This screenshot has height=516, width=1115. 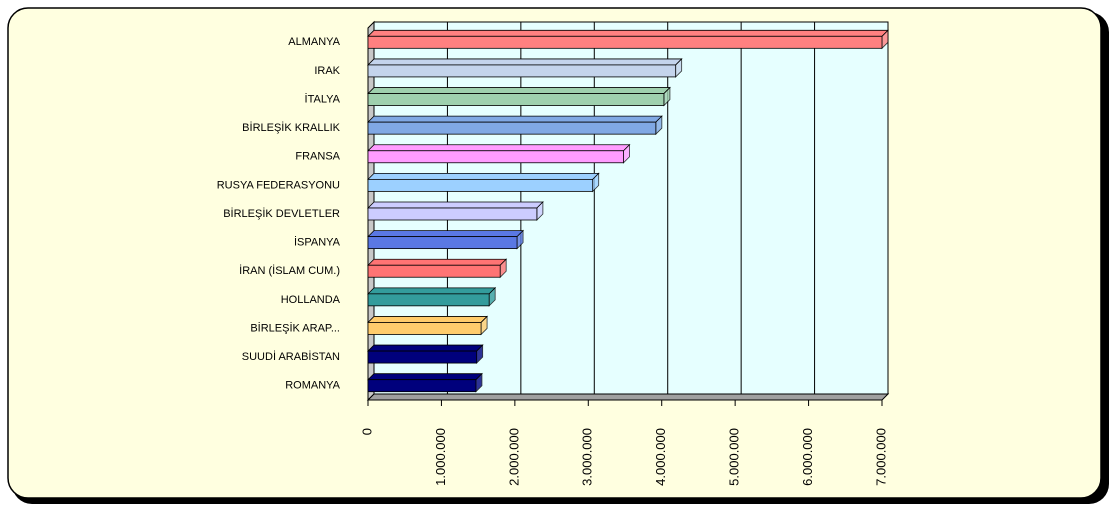 I want to click on x-tick-label: 6.000.000, so click(x=807, y=457).